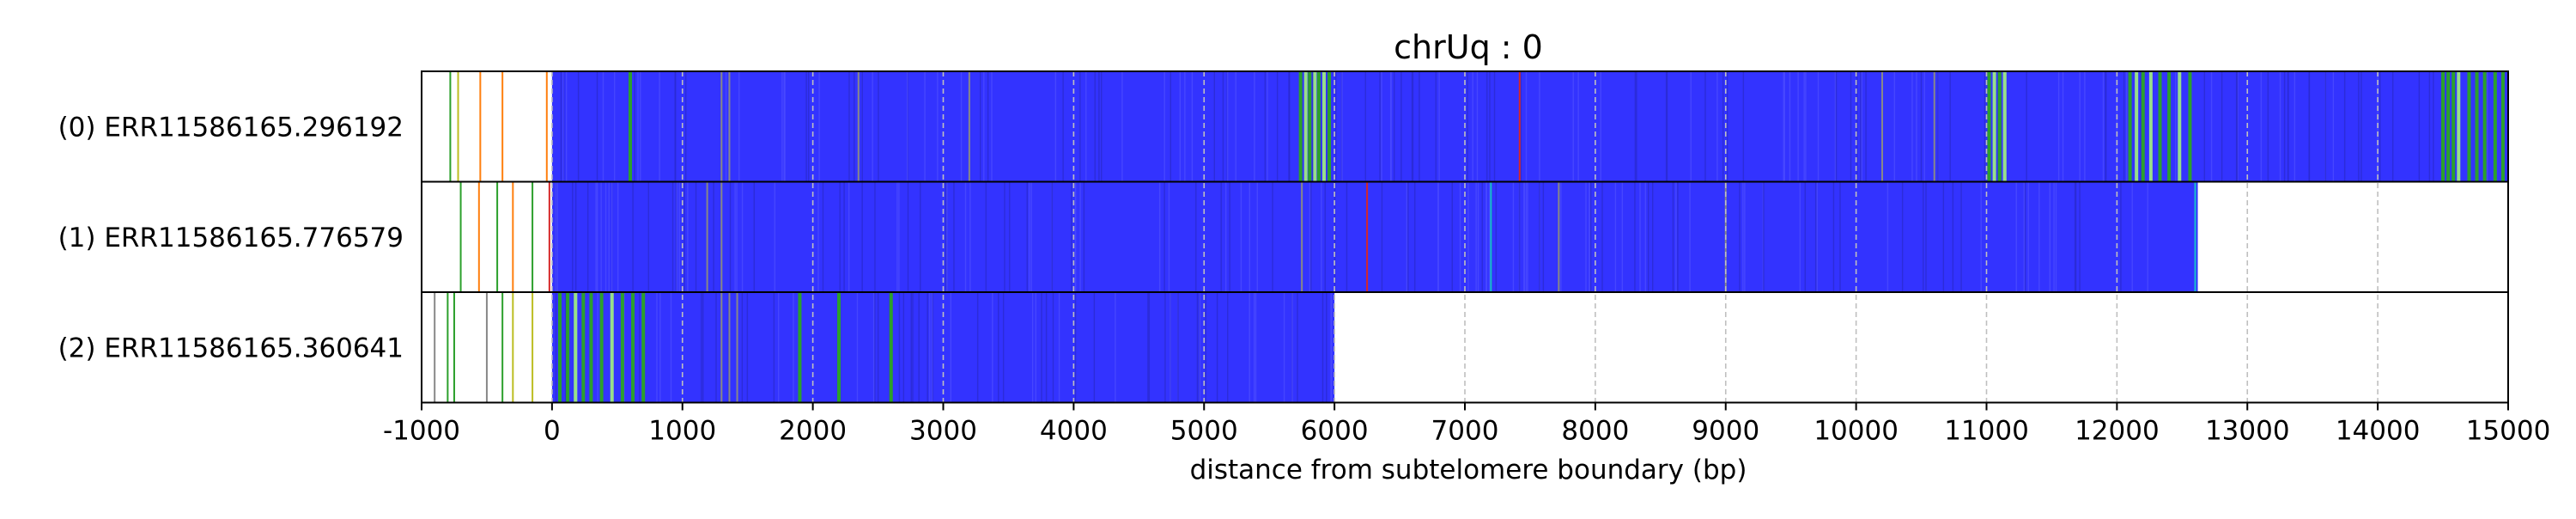  What do you see at coordinates (1469, 470) in the screenshot?
I see `x-axis-label: distance from subtelomere boundary (bp)` at bounding box center [1469, 470].